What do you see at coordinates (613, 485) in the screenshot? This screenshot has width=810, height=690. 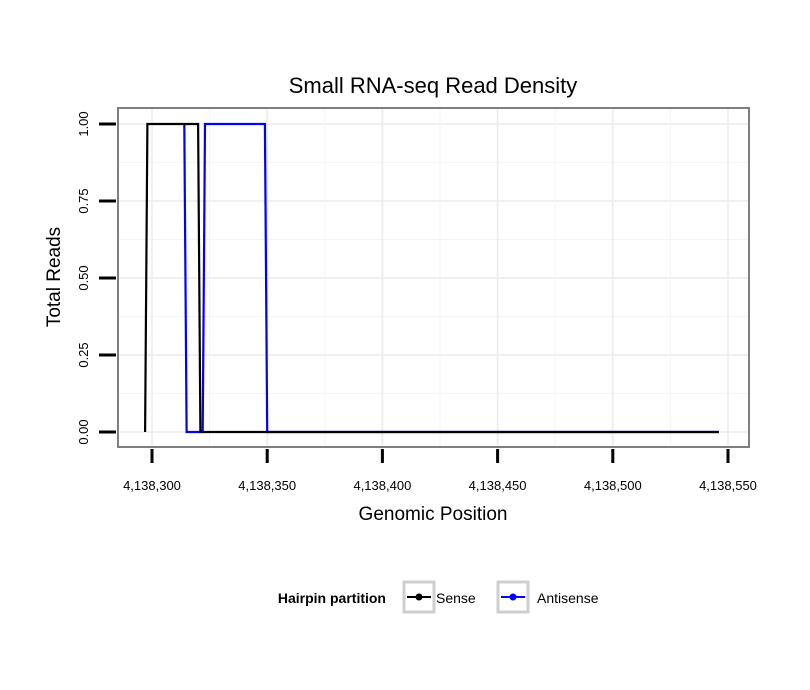 I see `x-tick-label: 4,138,500` at bounding box center [613, 485].